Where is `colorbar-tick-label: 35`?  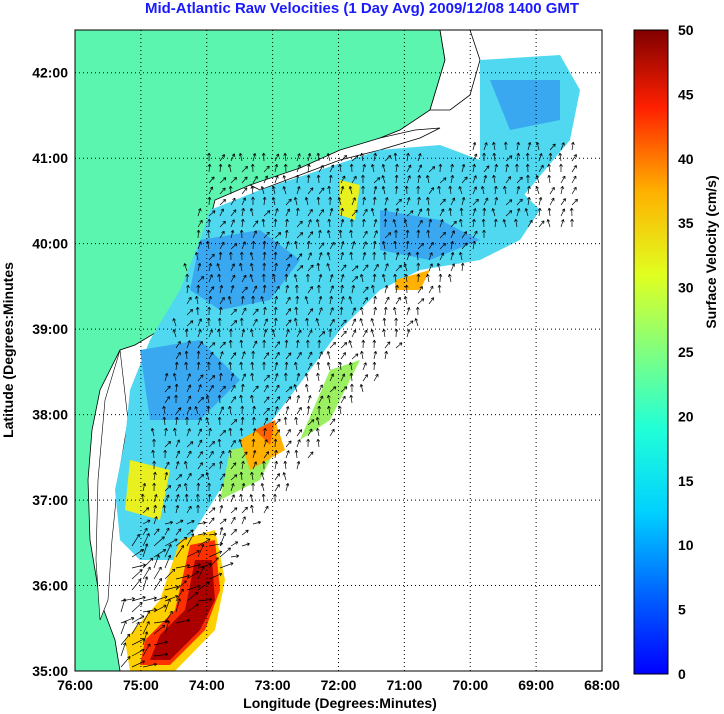
colorbar-tick-label: 35 is located at coordinates (686, 223).